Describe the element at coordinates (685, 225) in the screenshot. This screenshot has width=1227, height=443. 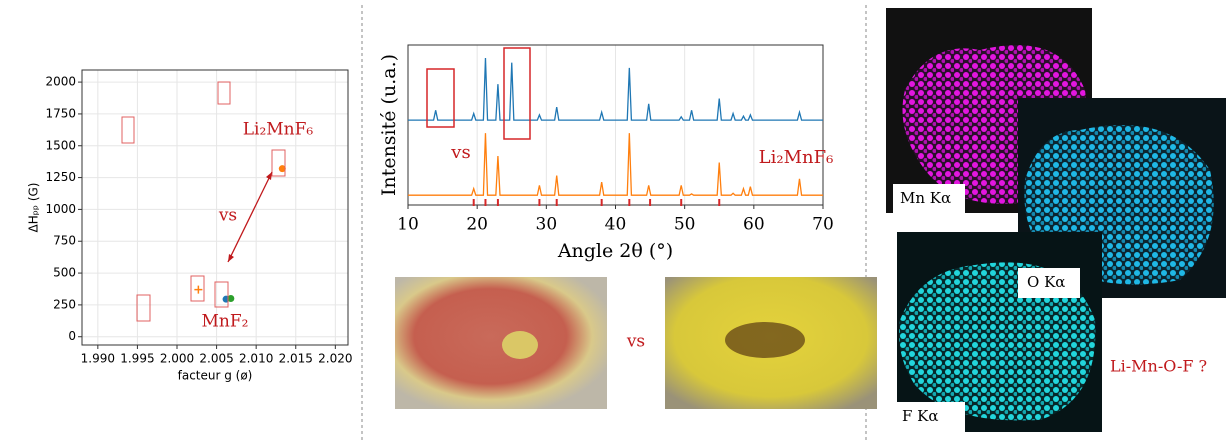
I see `x-tick-label: 50` at that location.